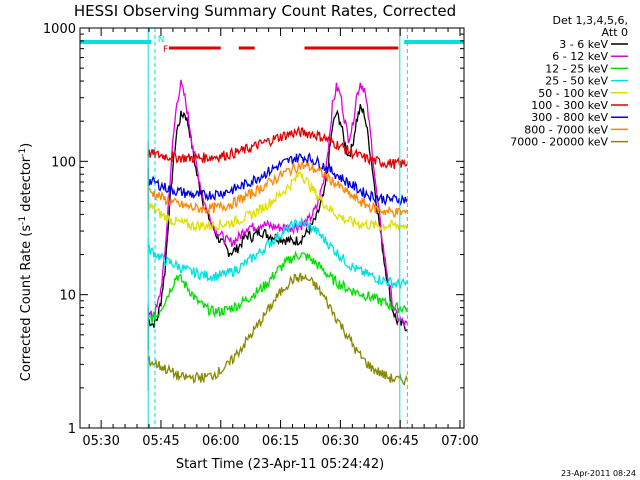 This screenshot has width=640, height=480. What do you see at coordinates (576, 68) in the screenshot?
I see `legend-label-2: 12 - 25 keV` at bounding box center [576, 68].